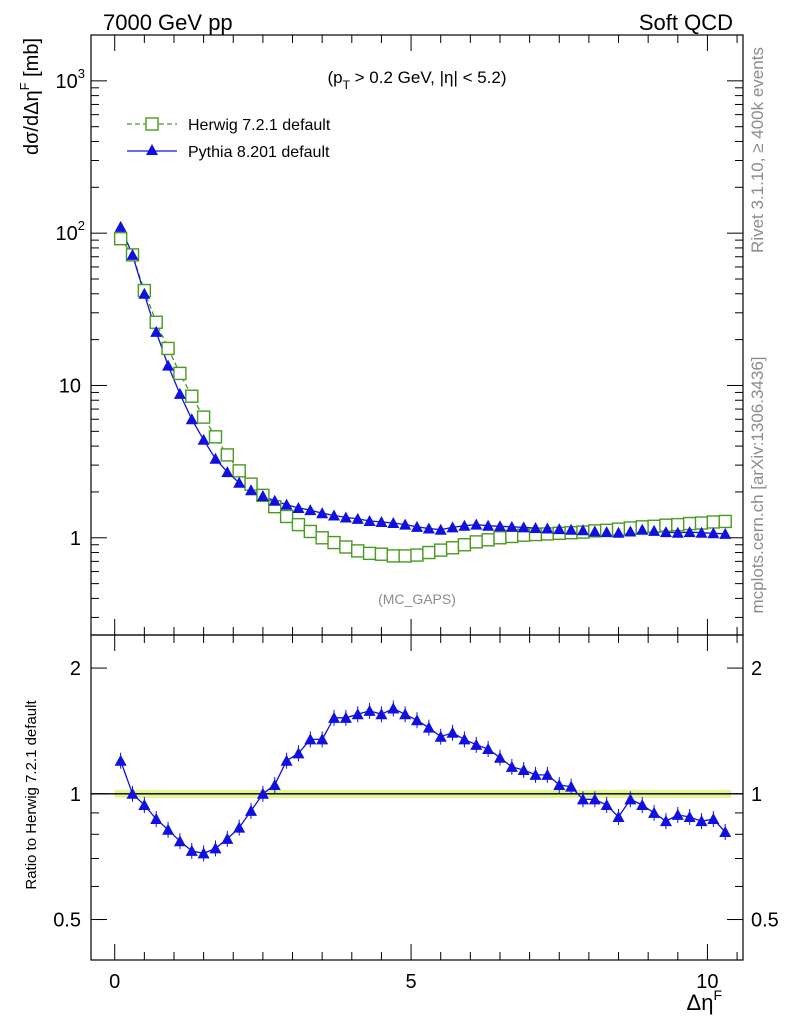 This screenshot has height=1024, width=786. I want to click on x-tick-label: 5, so click(411, 982).